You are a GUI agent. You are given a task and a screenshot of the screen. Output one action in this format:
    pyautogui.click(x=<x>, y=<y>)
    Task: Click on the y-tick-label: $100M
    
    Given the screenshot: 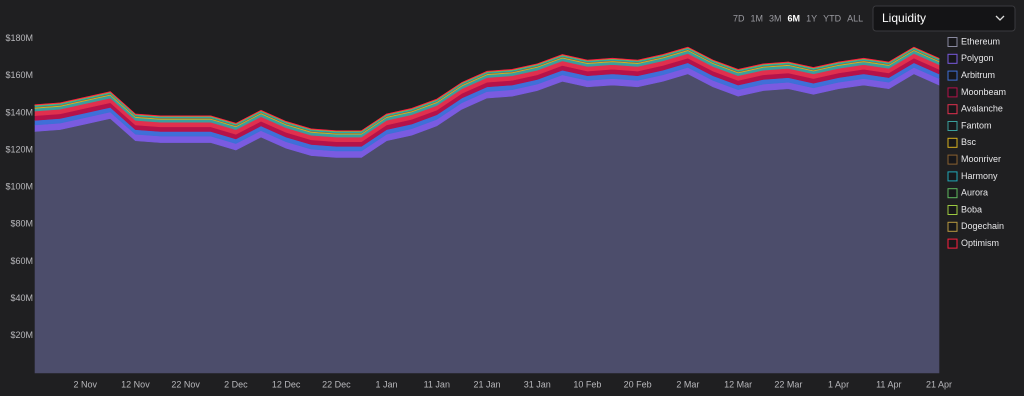 What is the action you would take?
    pyautogui.click(x=19, y=187)
    